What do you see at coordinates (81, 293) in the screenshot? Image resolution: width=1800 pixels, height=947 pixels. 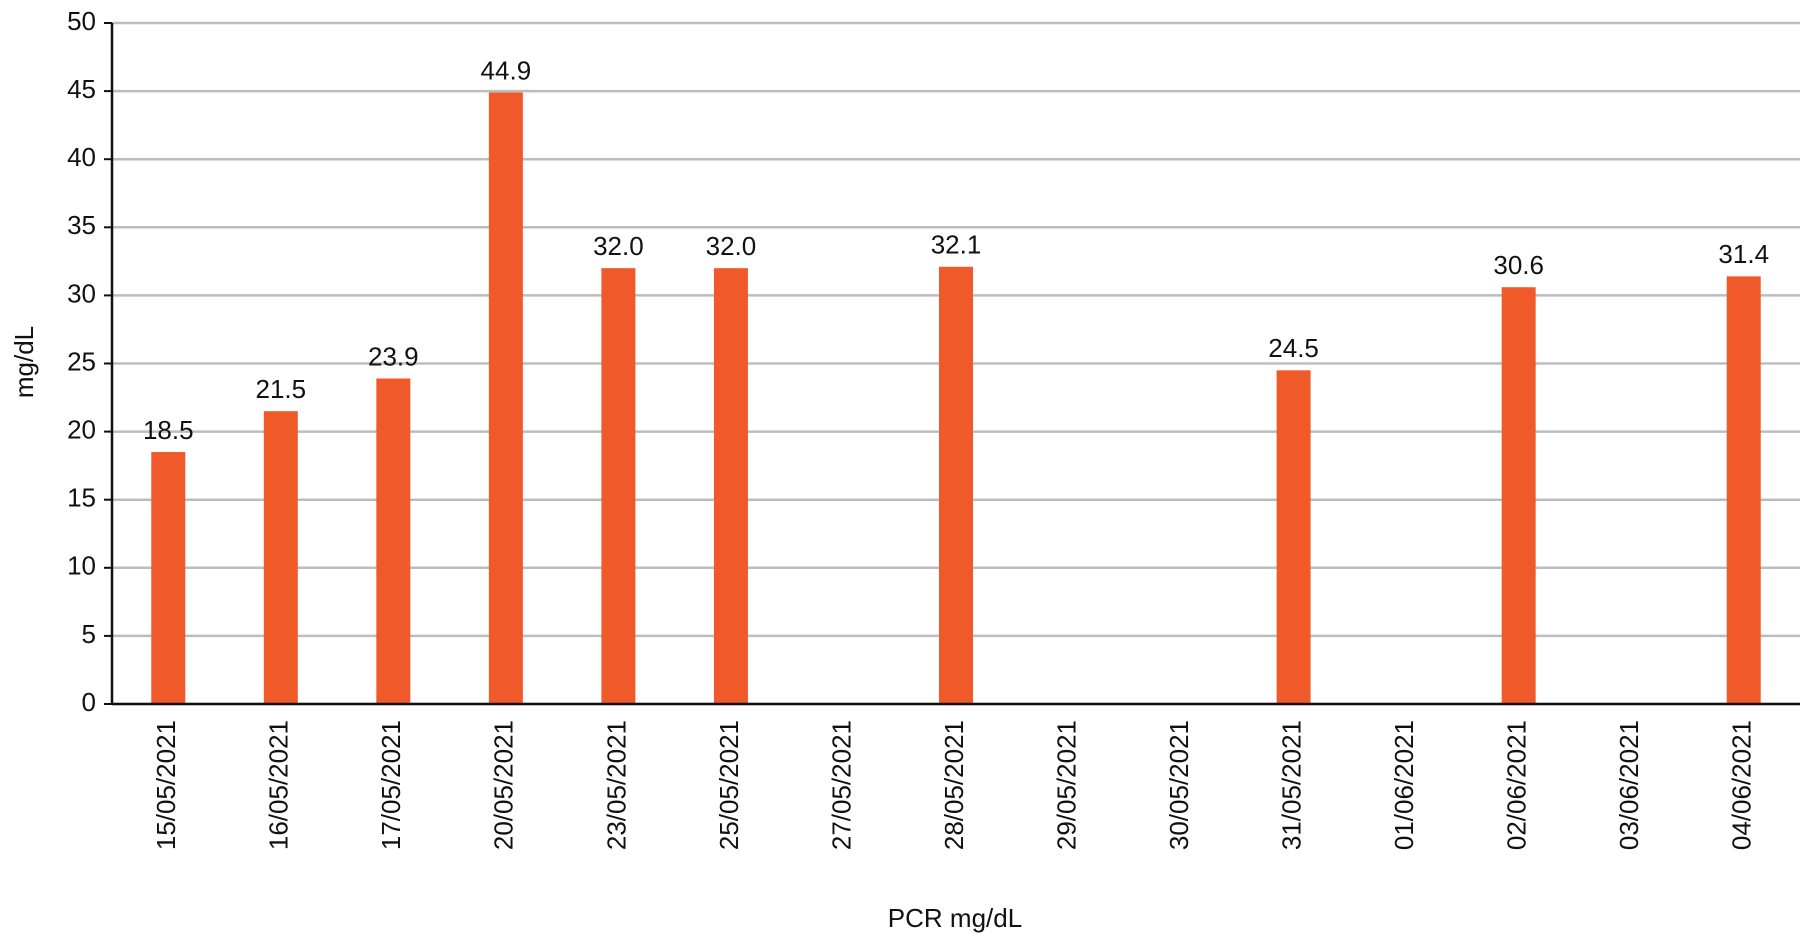 I see `y-tick-label: 30` at bounding box center [81, 293].